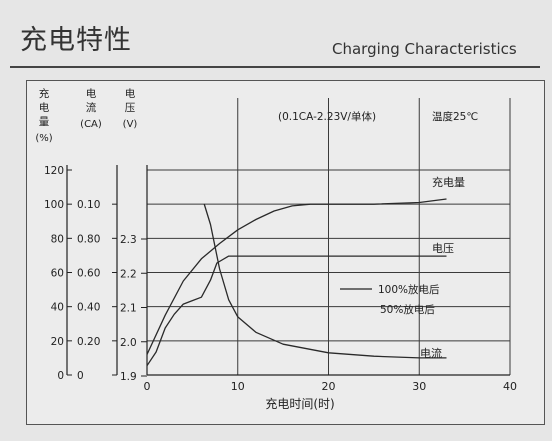 The height and width of the screenshot is (441, 552). Describe the element at coordinates (44, 122) in the screenshot. I see `axis-1-label-char: 量` at that location.